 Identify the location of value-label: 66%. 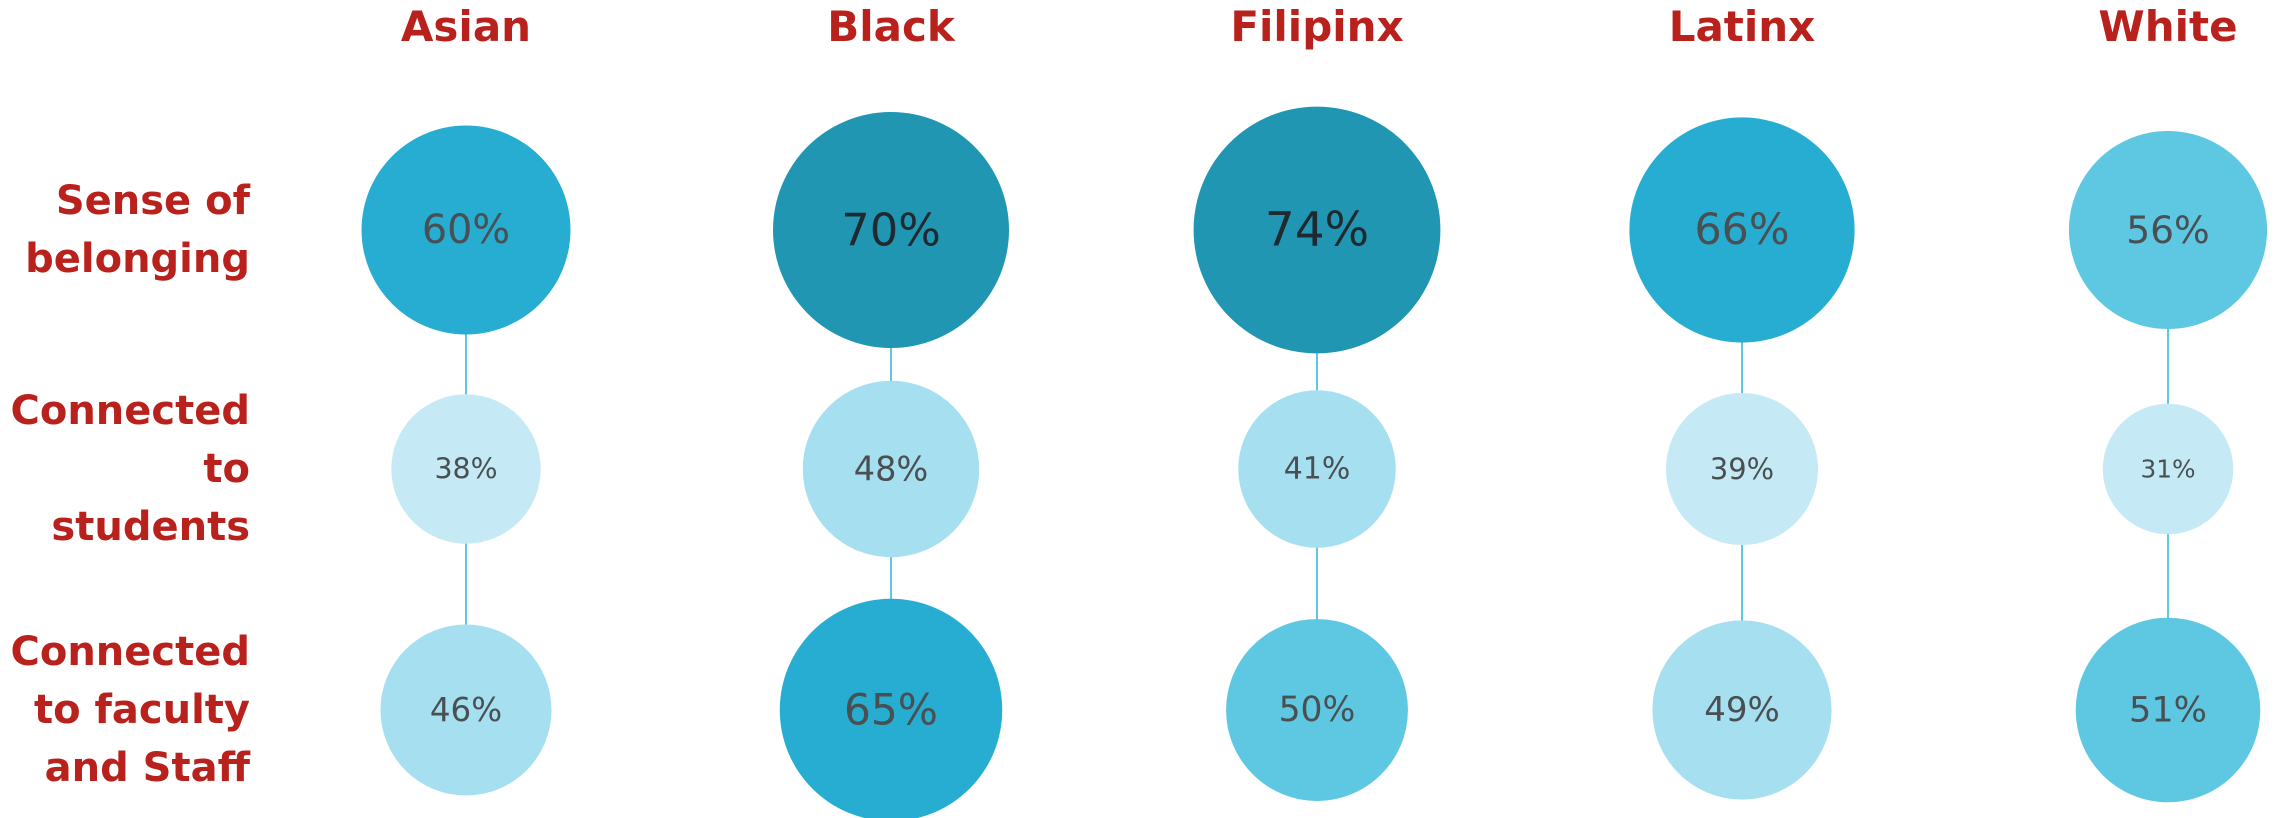
(1741, 230).